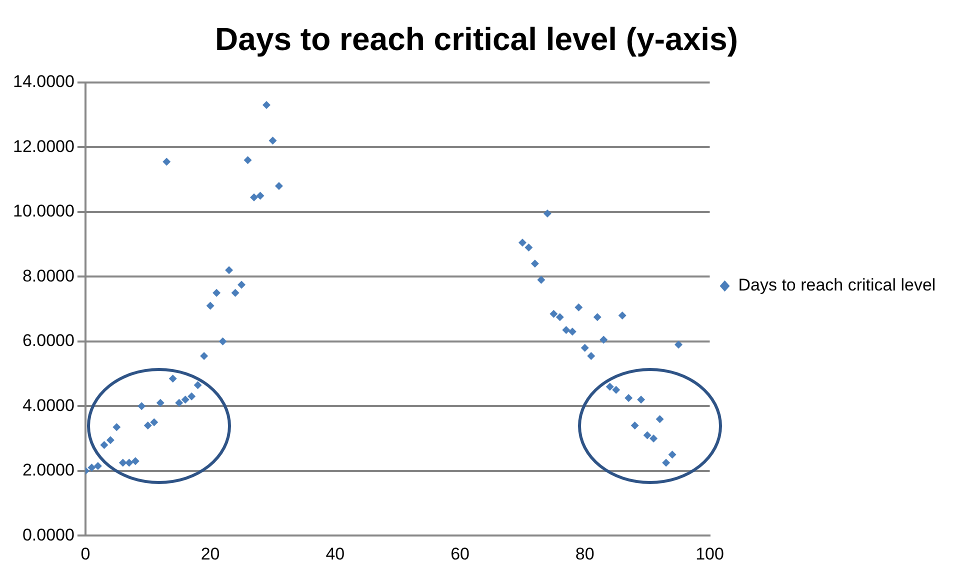 The width and height of the screenshot is (957, 578). Describe the element at coordinates (335, 554) in the screenshot. I see `x-tick-label: 40` at that location.